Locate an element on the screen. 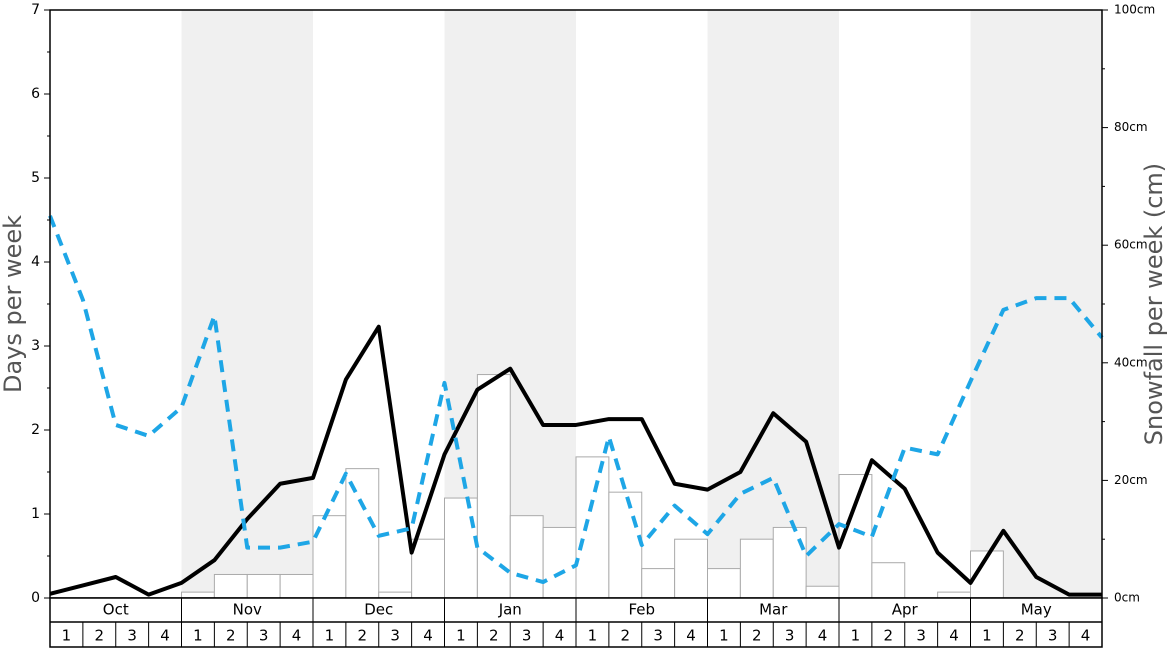  y2-tick-label: 40cm is located at coordinates (1131, 362).